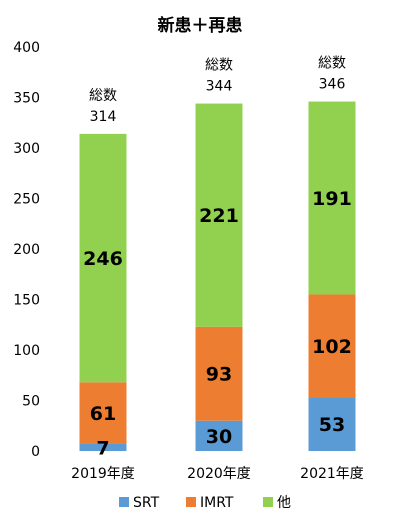 This screenshot has height=520, width=400. What do you see at coordinates (146, 503) in the screenshot?
I see `legend-label: SRT` at bounding box center [146, 503].